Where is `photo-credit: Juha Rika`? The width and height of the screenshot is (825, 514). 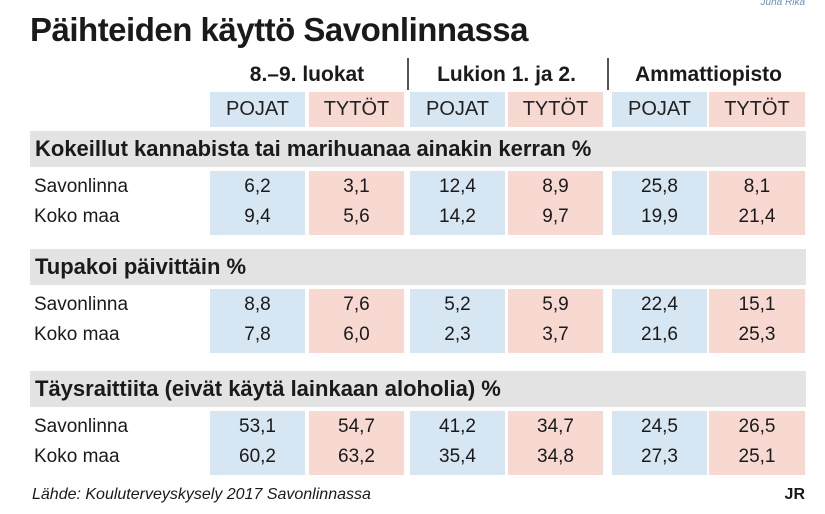
photo-credit: Juha Rika is located at coordinates (782, 4).